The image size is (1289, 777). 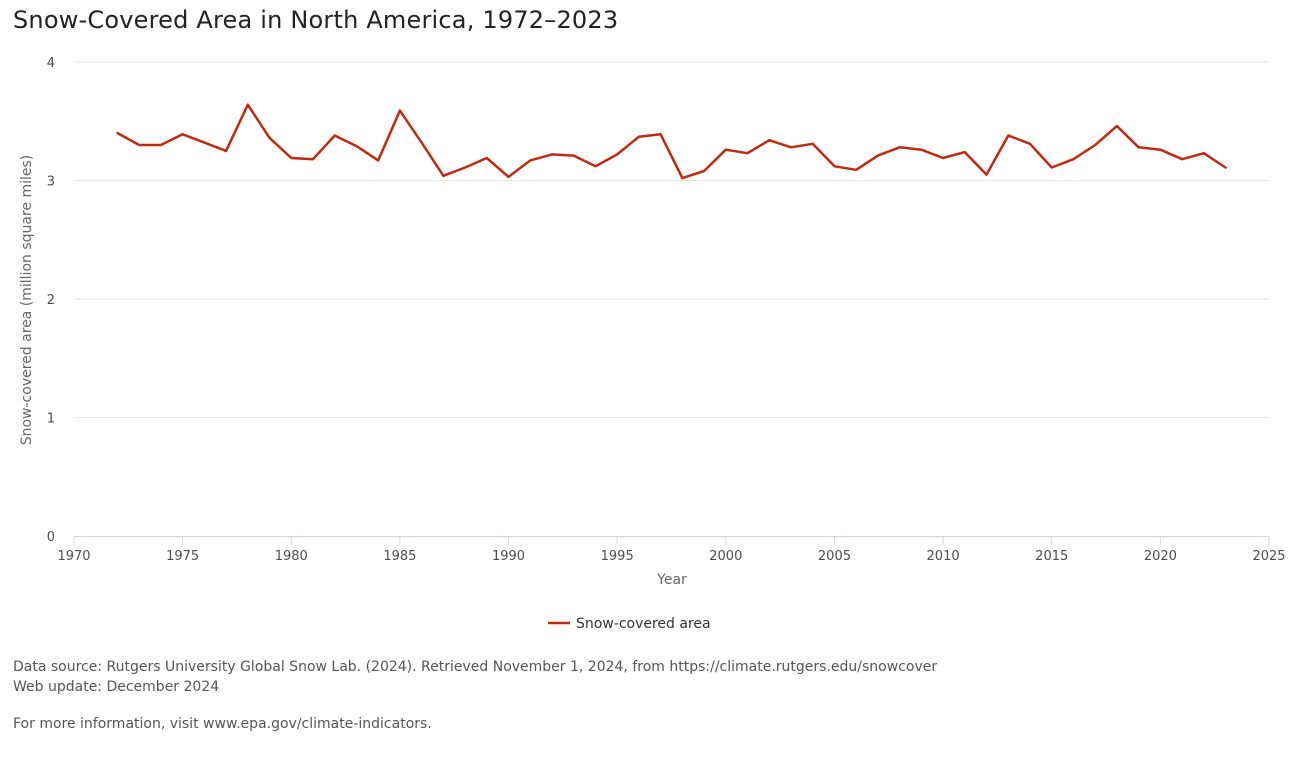 I want to click on y-tick-label: 1, so click(x=51, y=419).